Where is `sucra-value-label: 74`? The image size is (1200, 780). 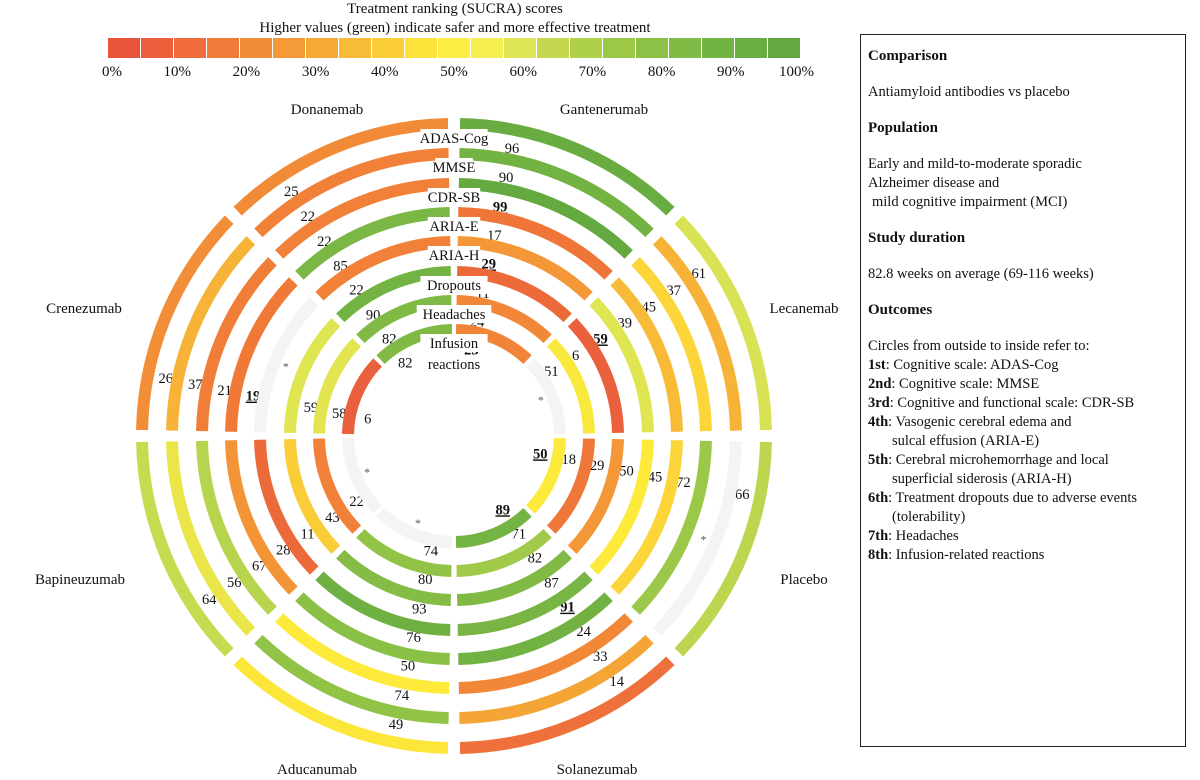 sucra-value-label: 74 is located at coordinates (402, 696).